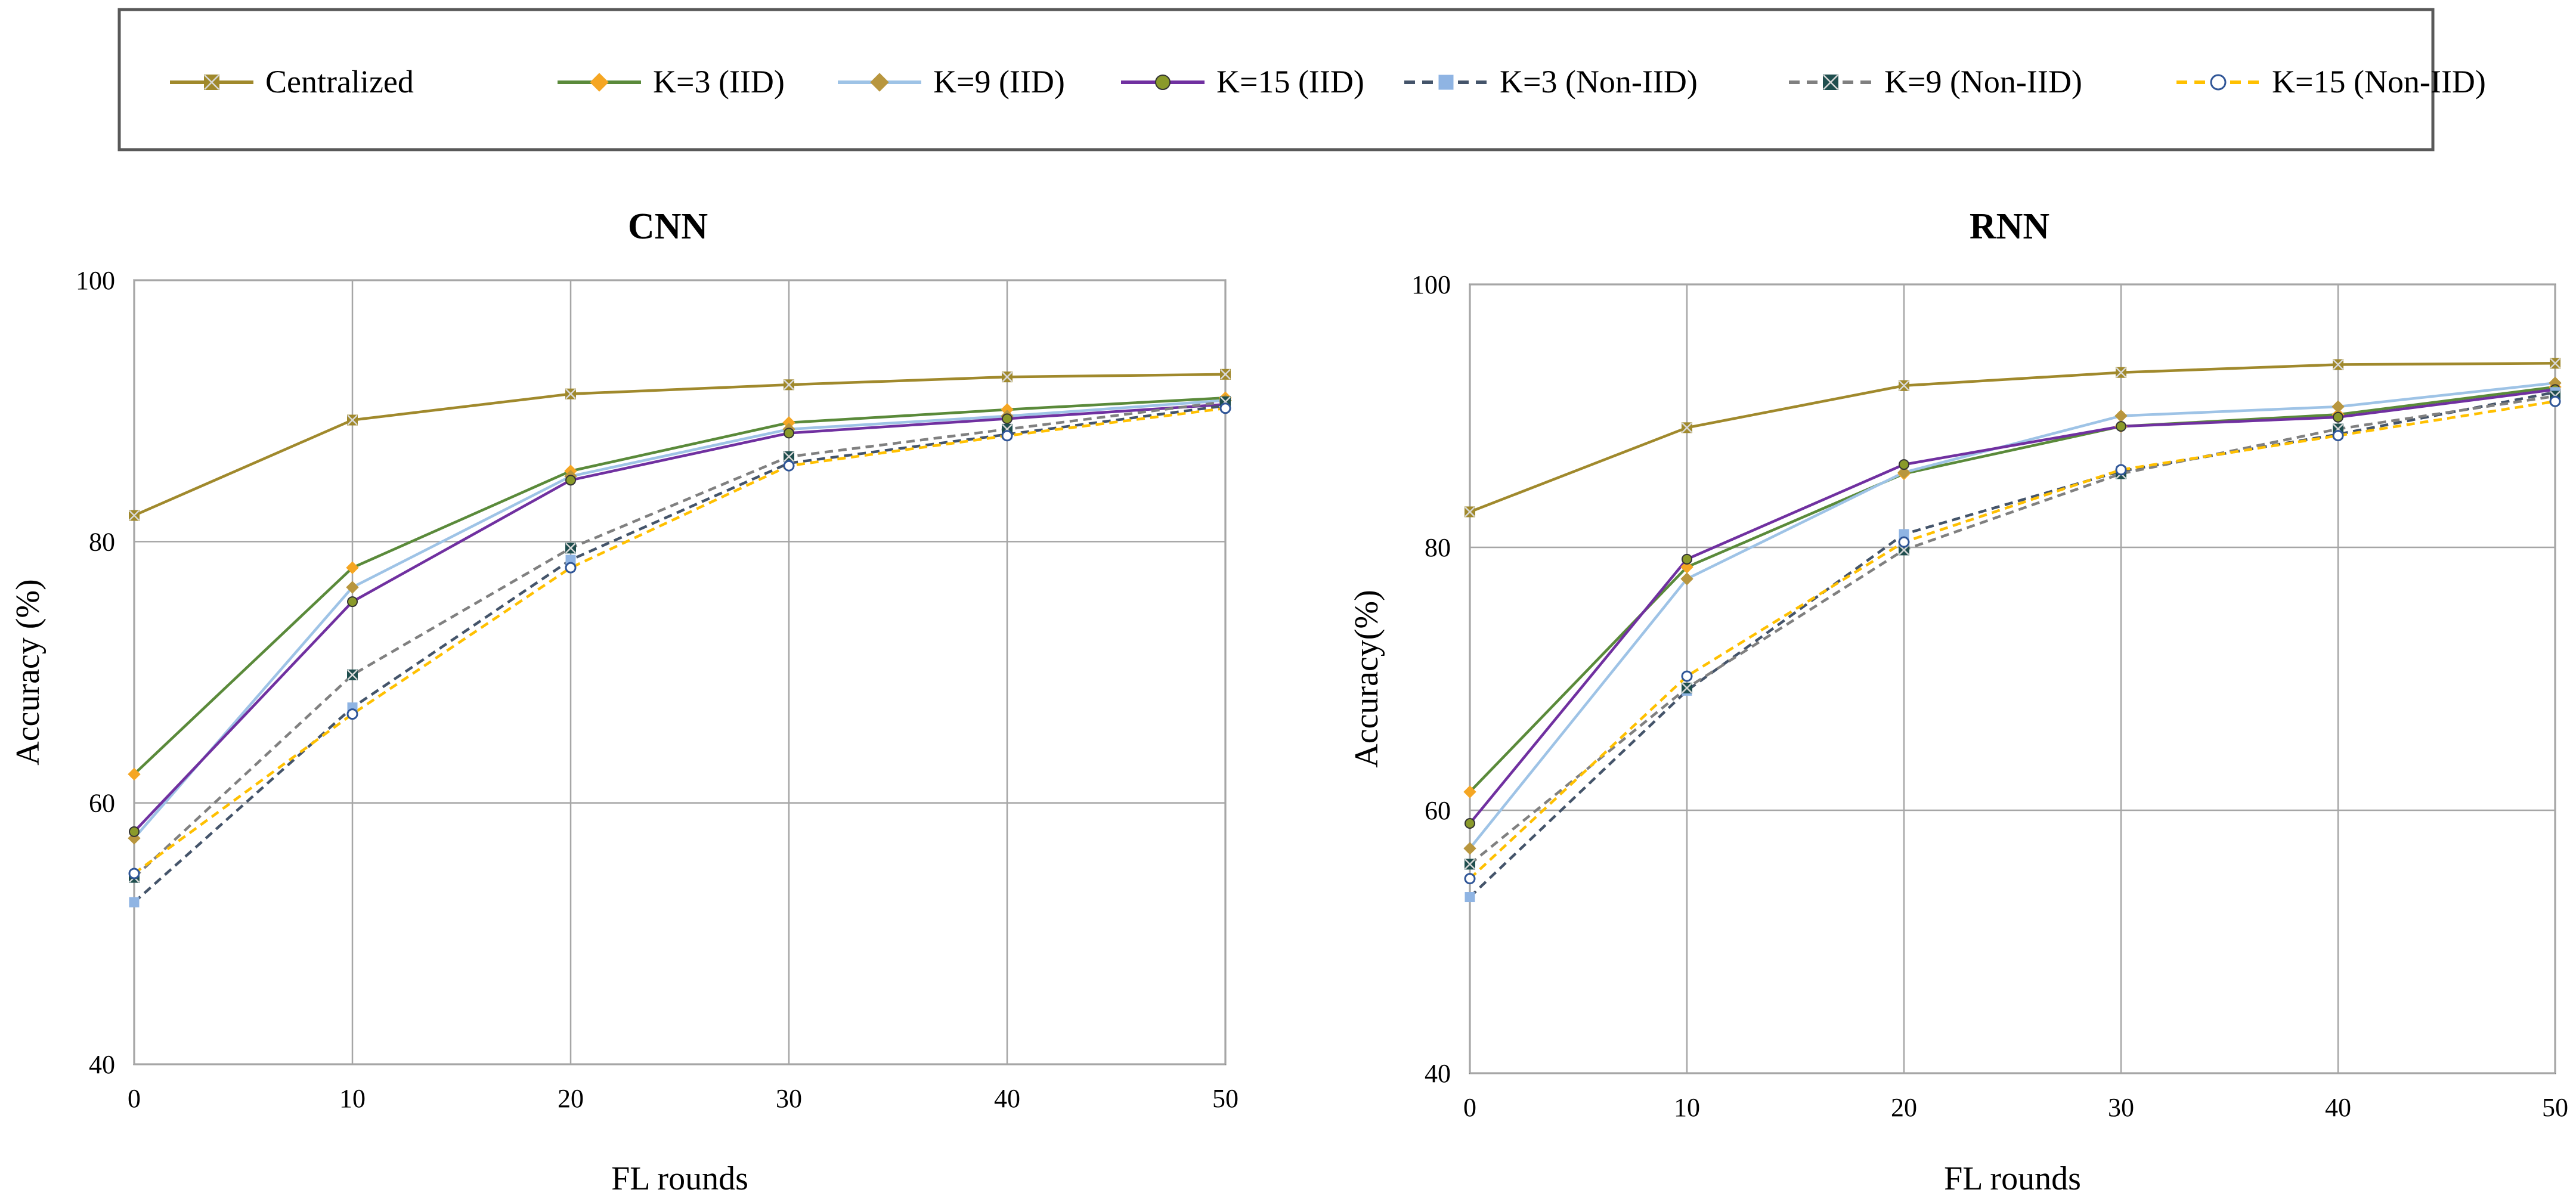  I want to click on legend-label: K=3 (IID), so click(719, 82).